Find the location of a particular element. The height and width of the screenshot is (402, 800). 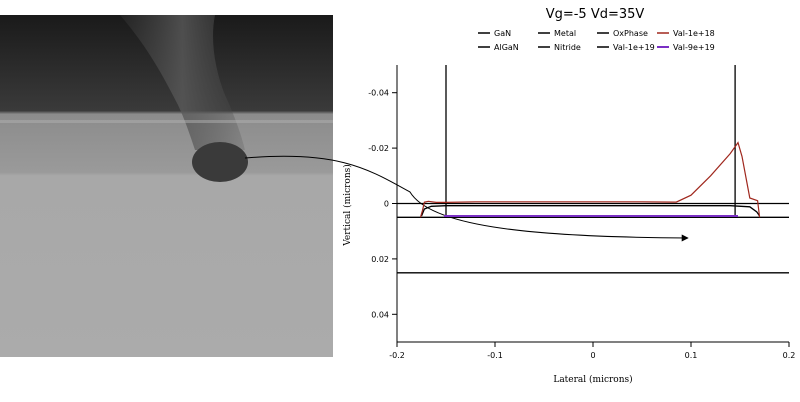

y-tick-label: 0.04 is located at coordinates (380, 314).